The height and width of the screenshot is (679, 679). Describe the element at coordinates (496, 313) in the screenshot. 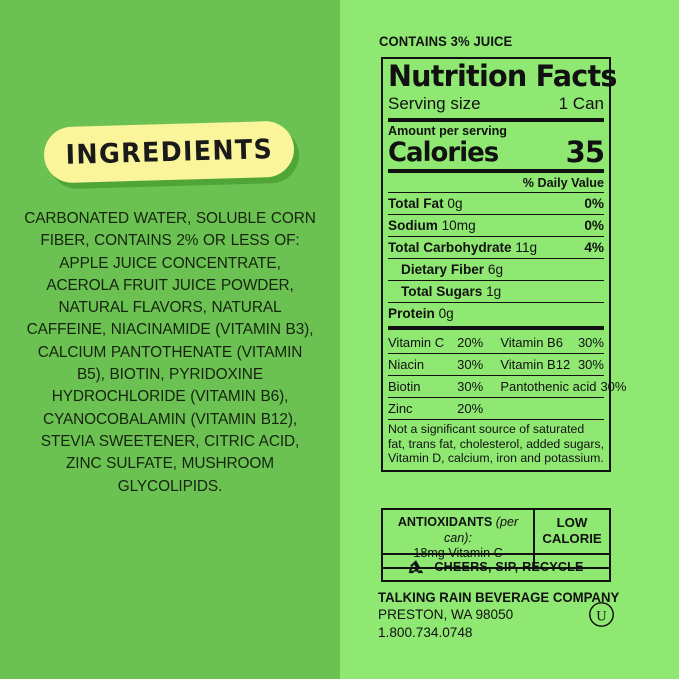

I see `nutrient-row: Protein 0g` at that location.